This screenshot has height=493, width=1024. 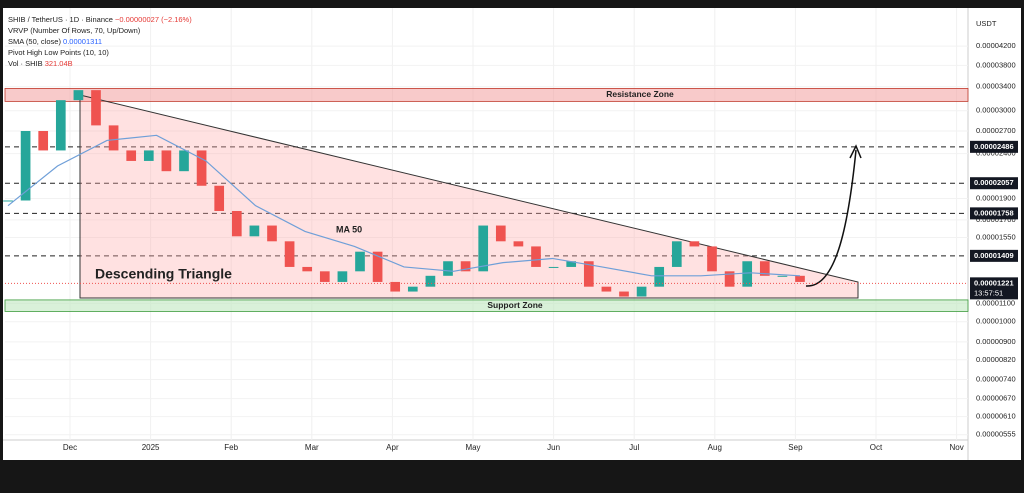 What do you see at coordinates (996, 416) in the screenshot?
I see `y-tick-label: 0.00000610` at bounding box center [996, 416].